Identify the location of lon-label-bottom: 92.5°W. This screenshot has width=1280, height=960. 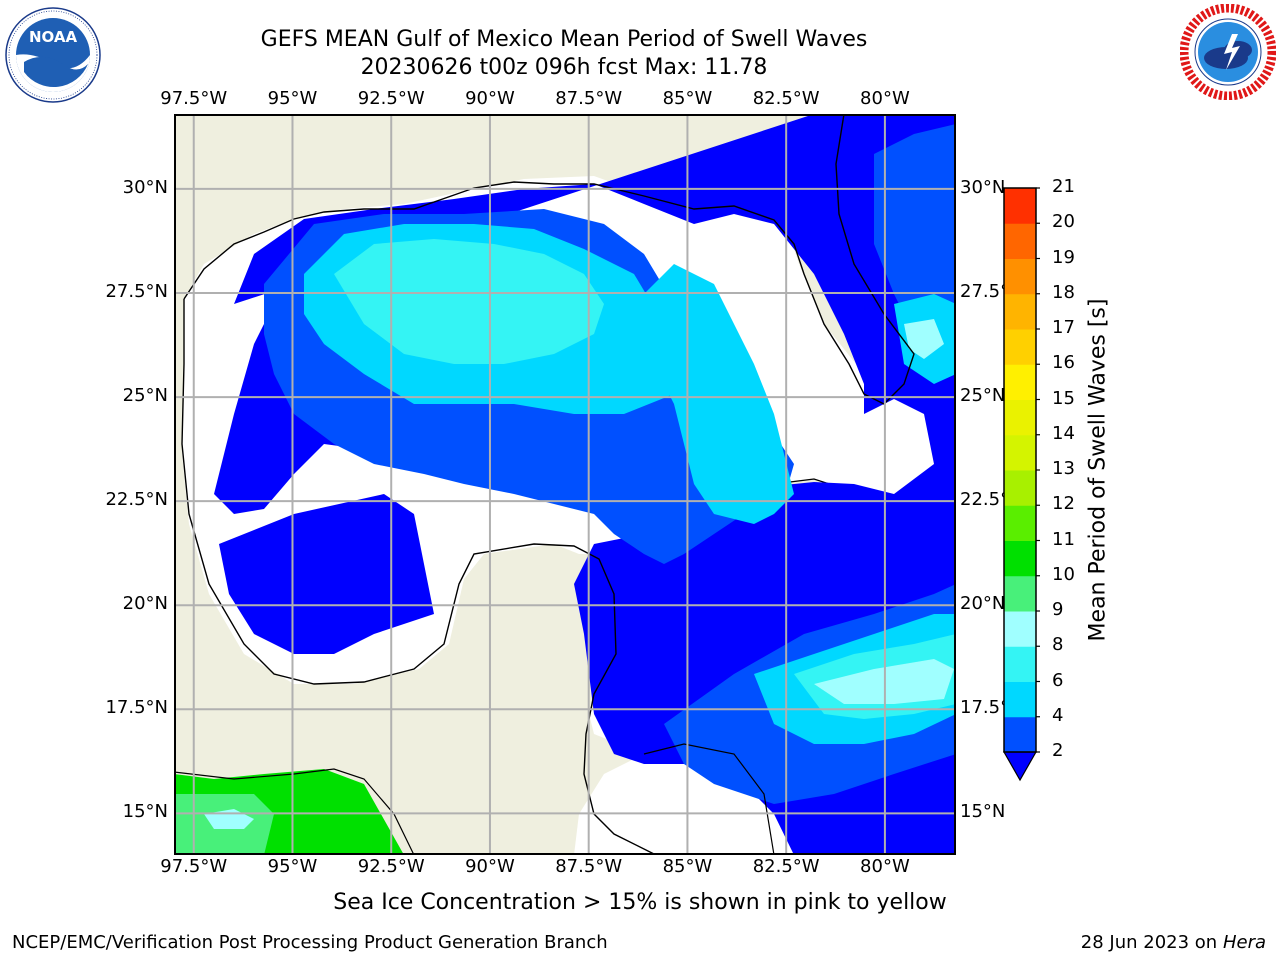
(391, 866).